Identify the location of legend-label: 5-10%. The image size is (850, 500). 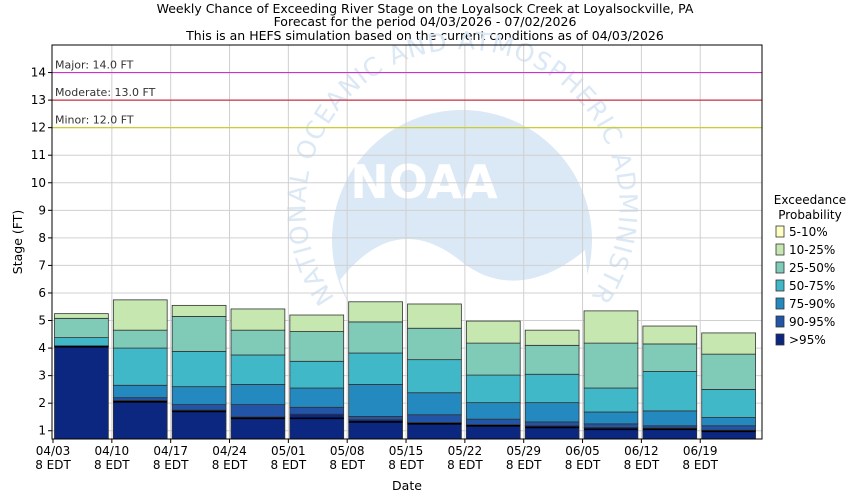
(808, 232).